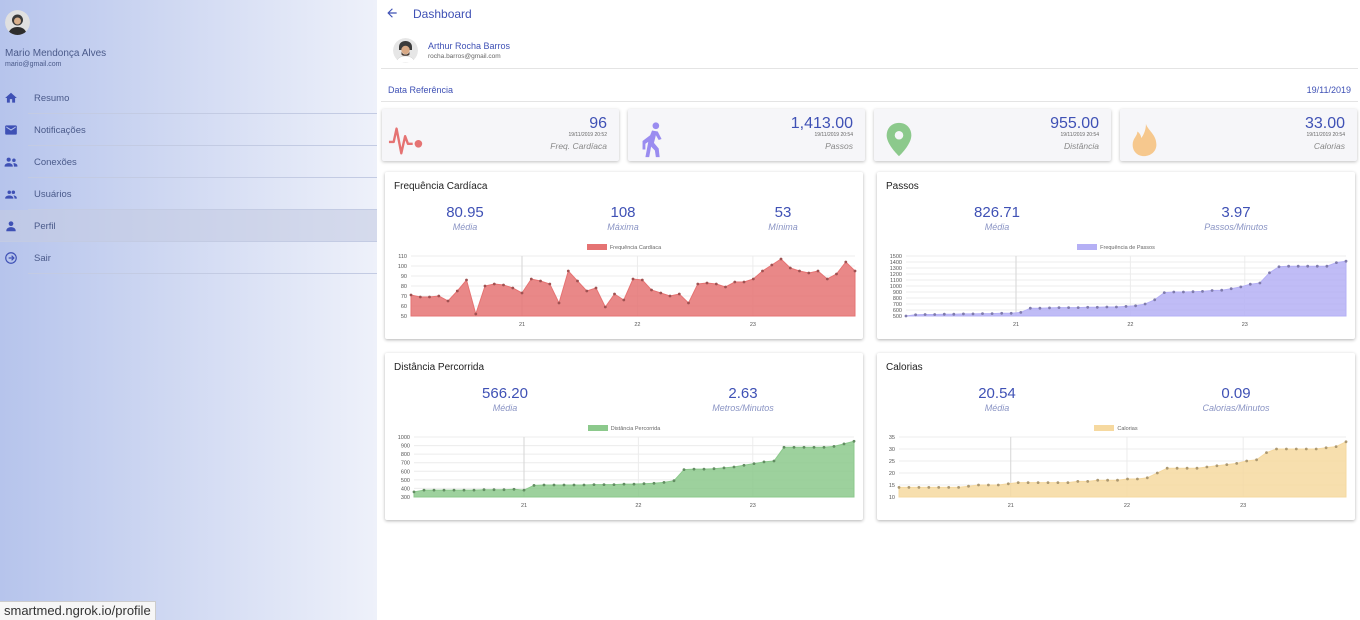  Describe the element at coordinates (33, 64) in the screenshot. I see `user-email: mario@gmail.com` at that location.